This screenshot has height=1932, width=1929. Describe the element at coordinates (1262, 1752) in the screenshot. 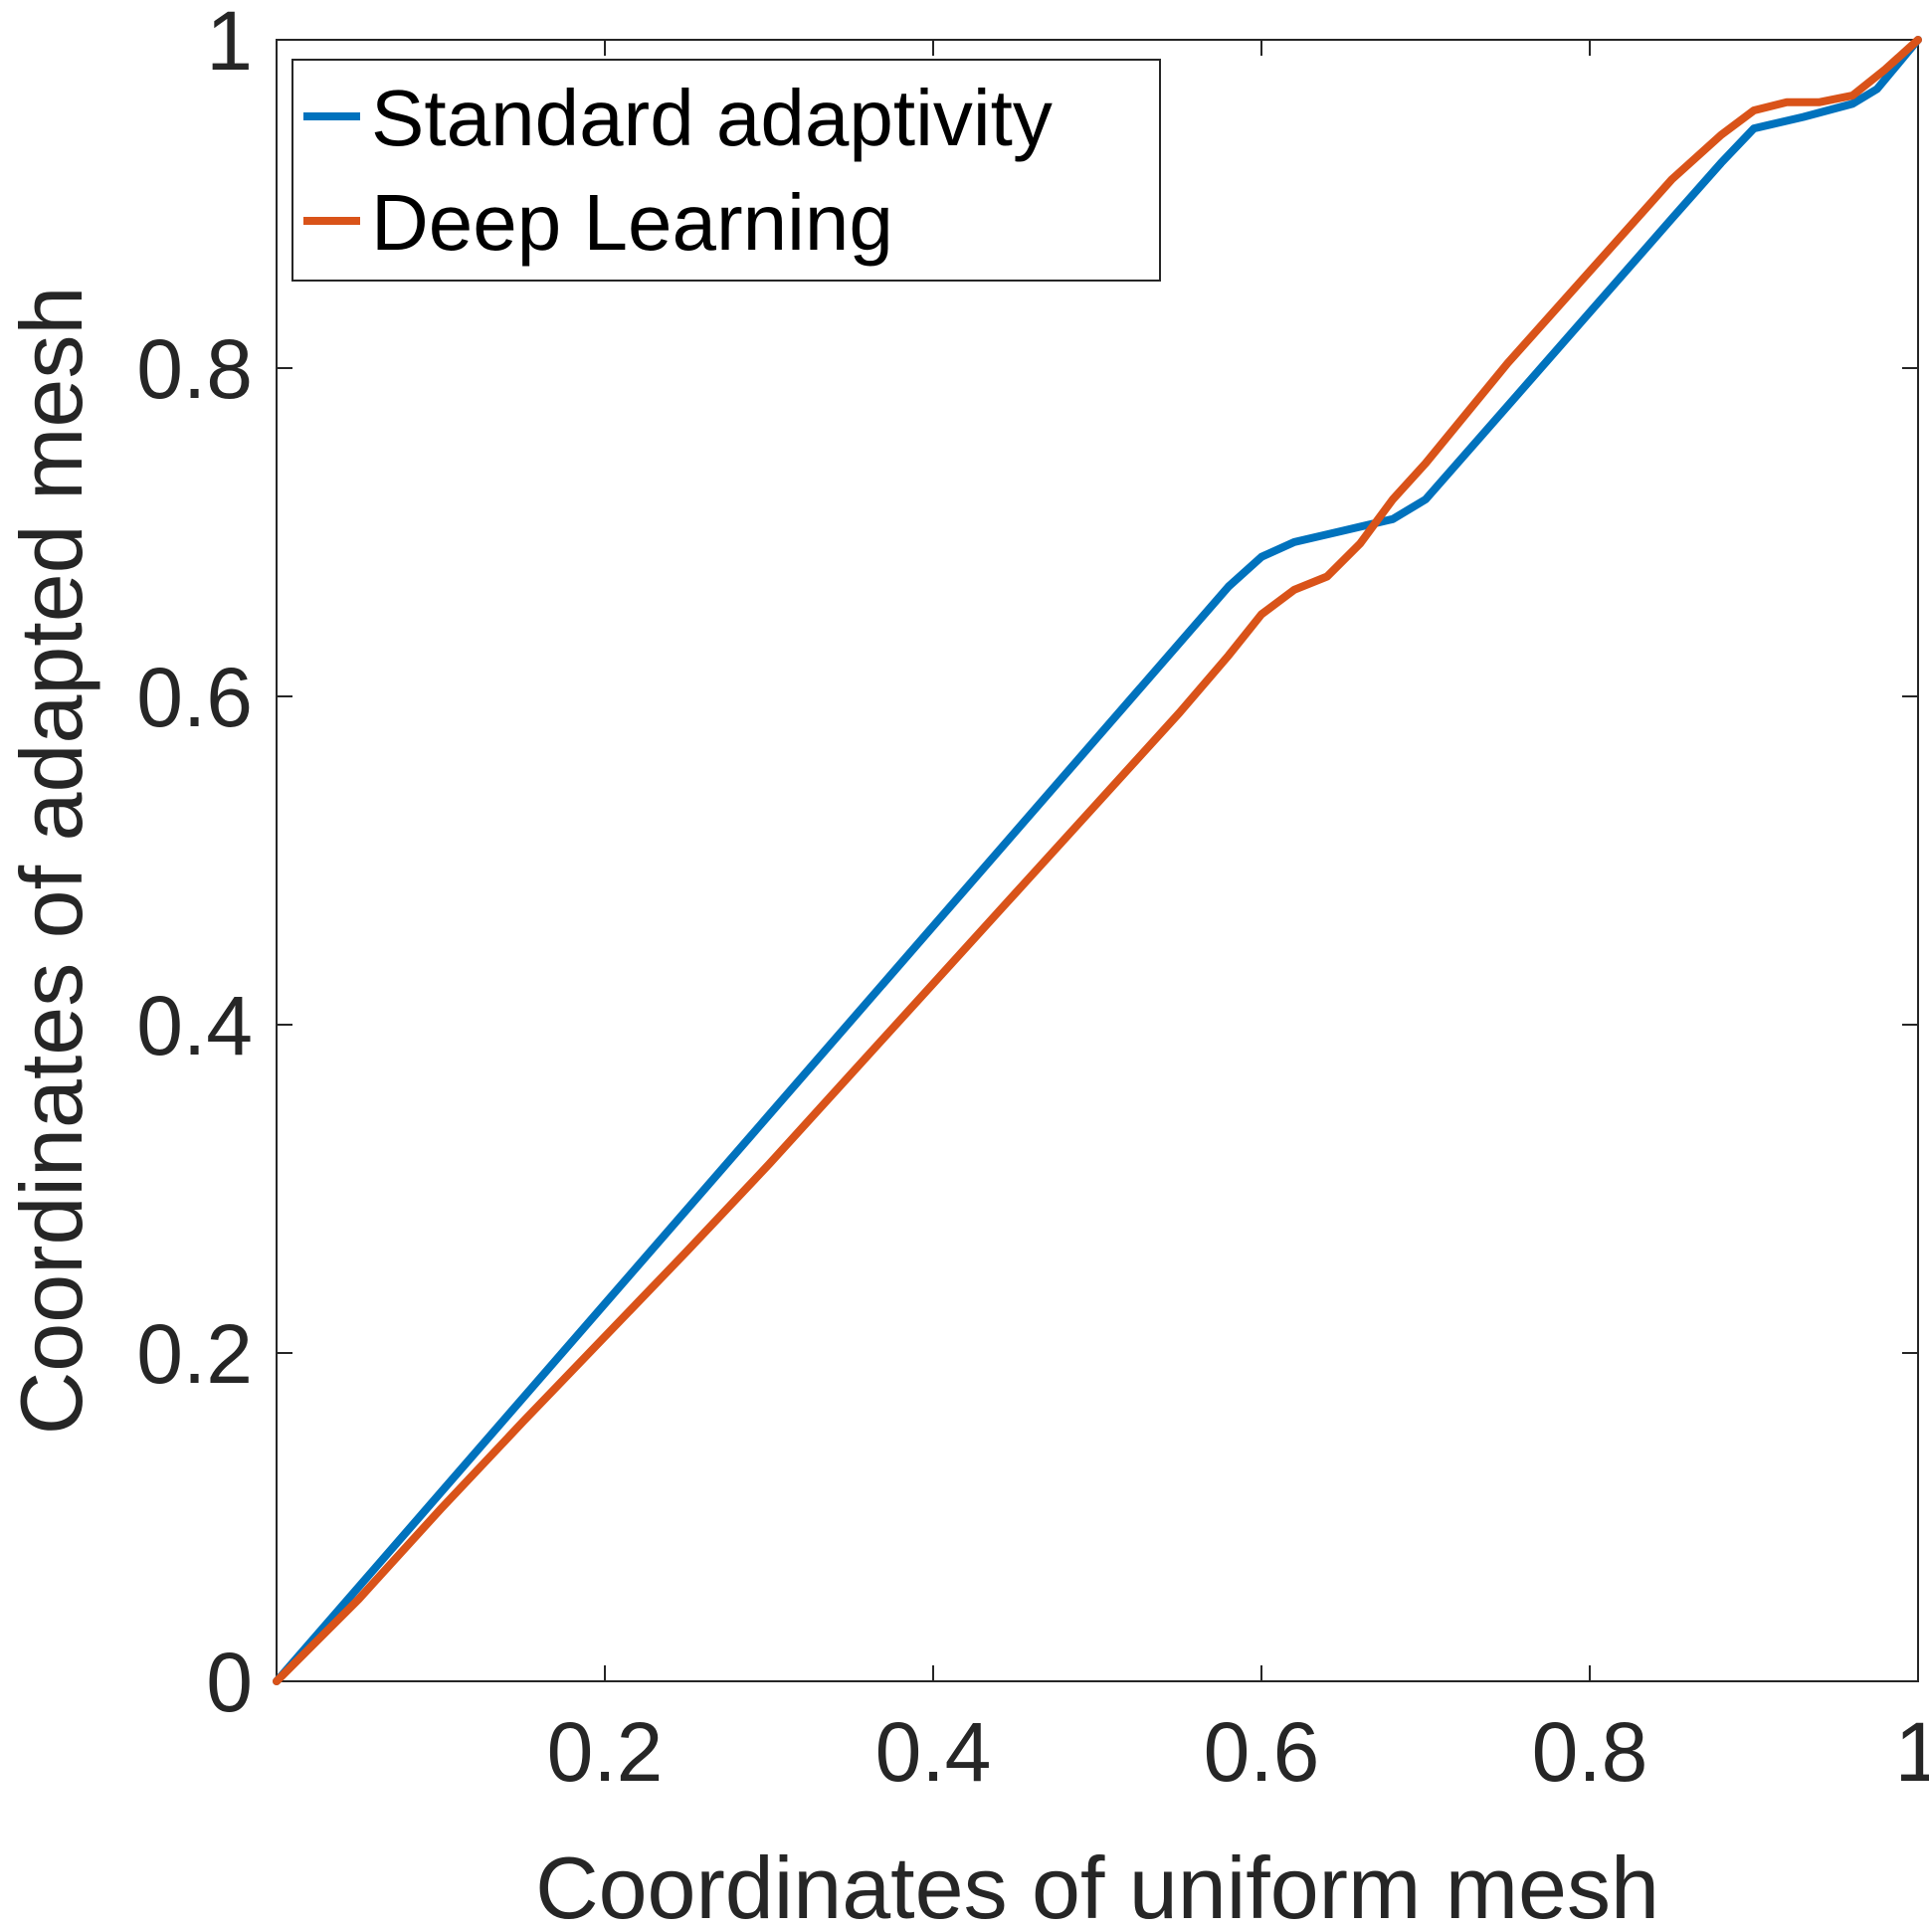

I see `x-tick-label: 0.6` at that location.